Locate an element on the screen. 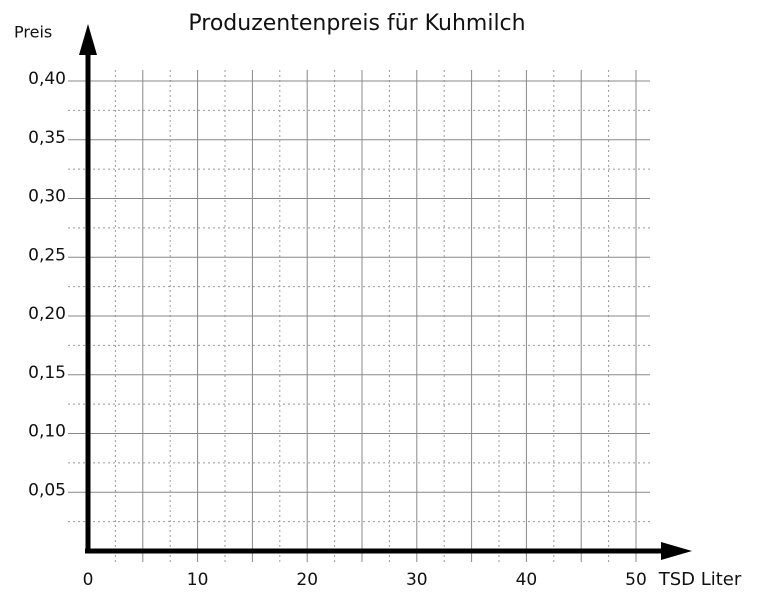 The width and height of the screenshot is (759, 605). y-tick-label: 0,25 is located at coordinates (47, 255).